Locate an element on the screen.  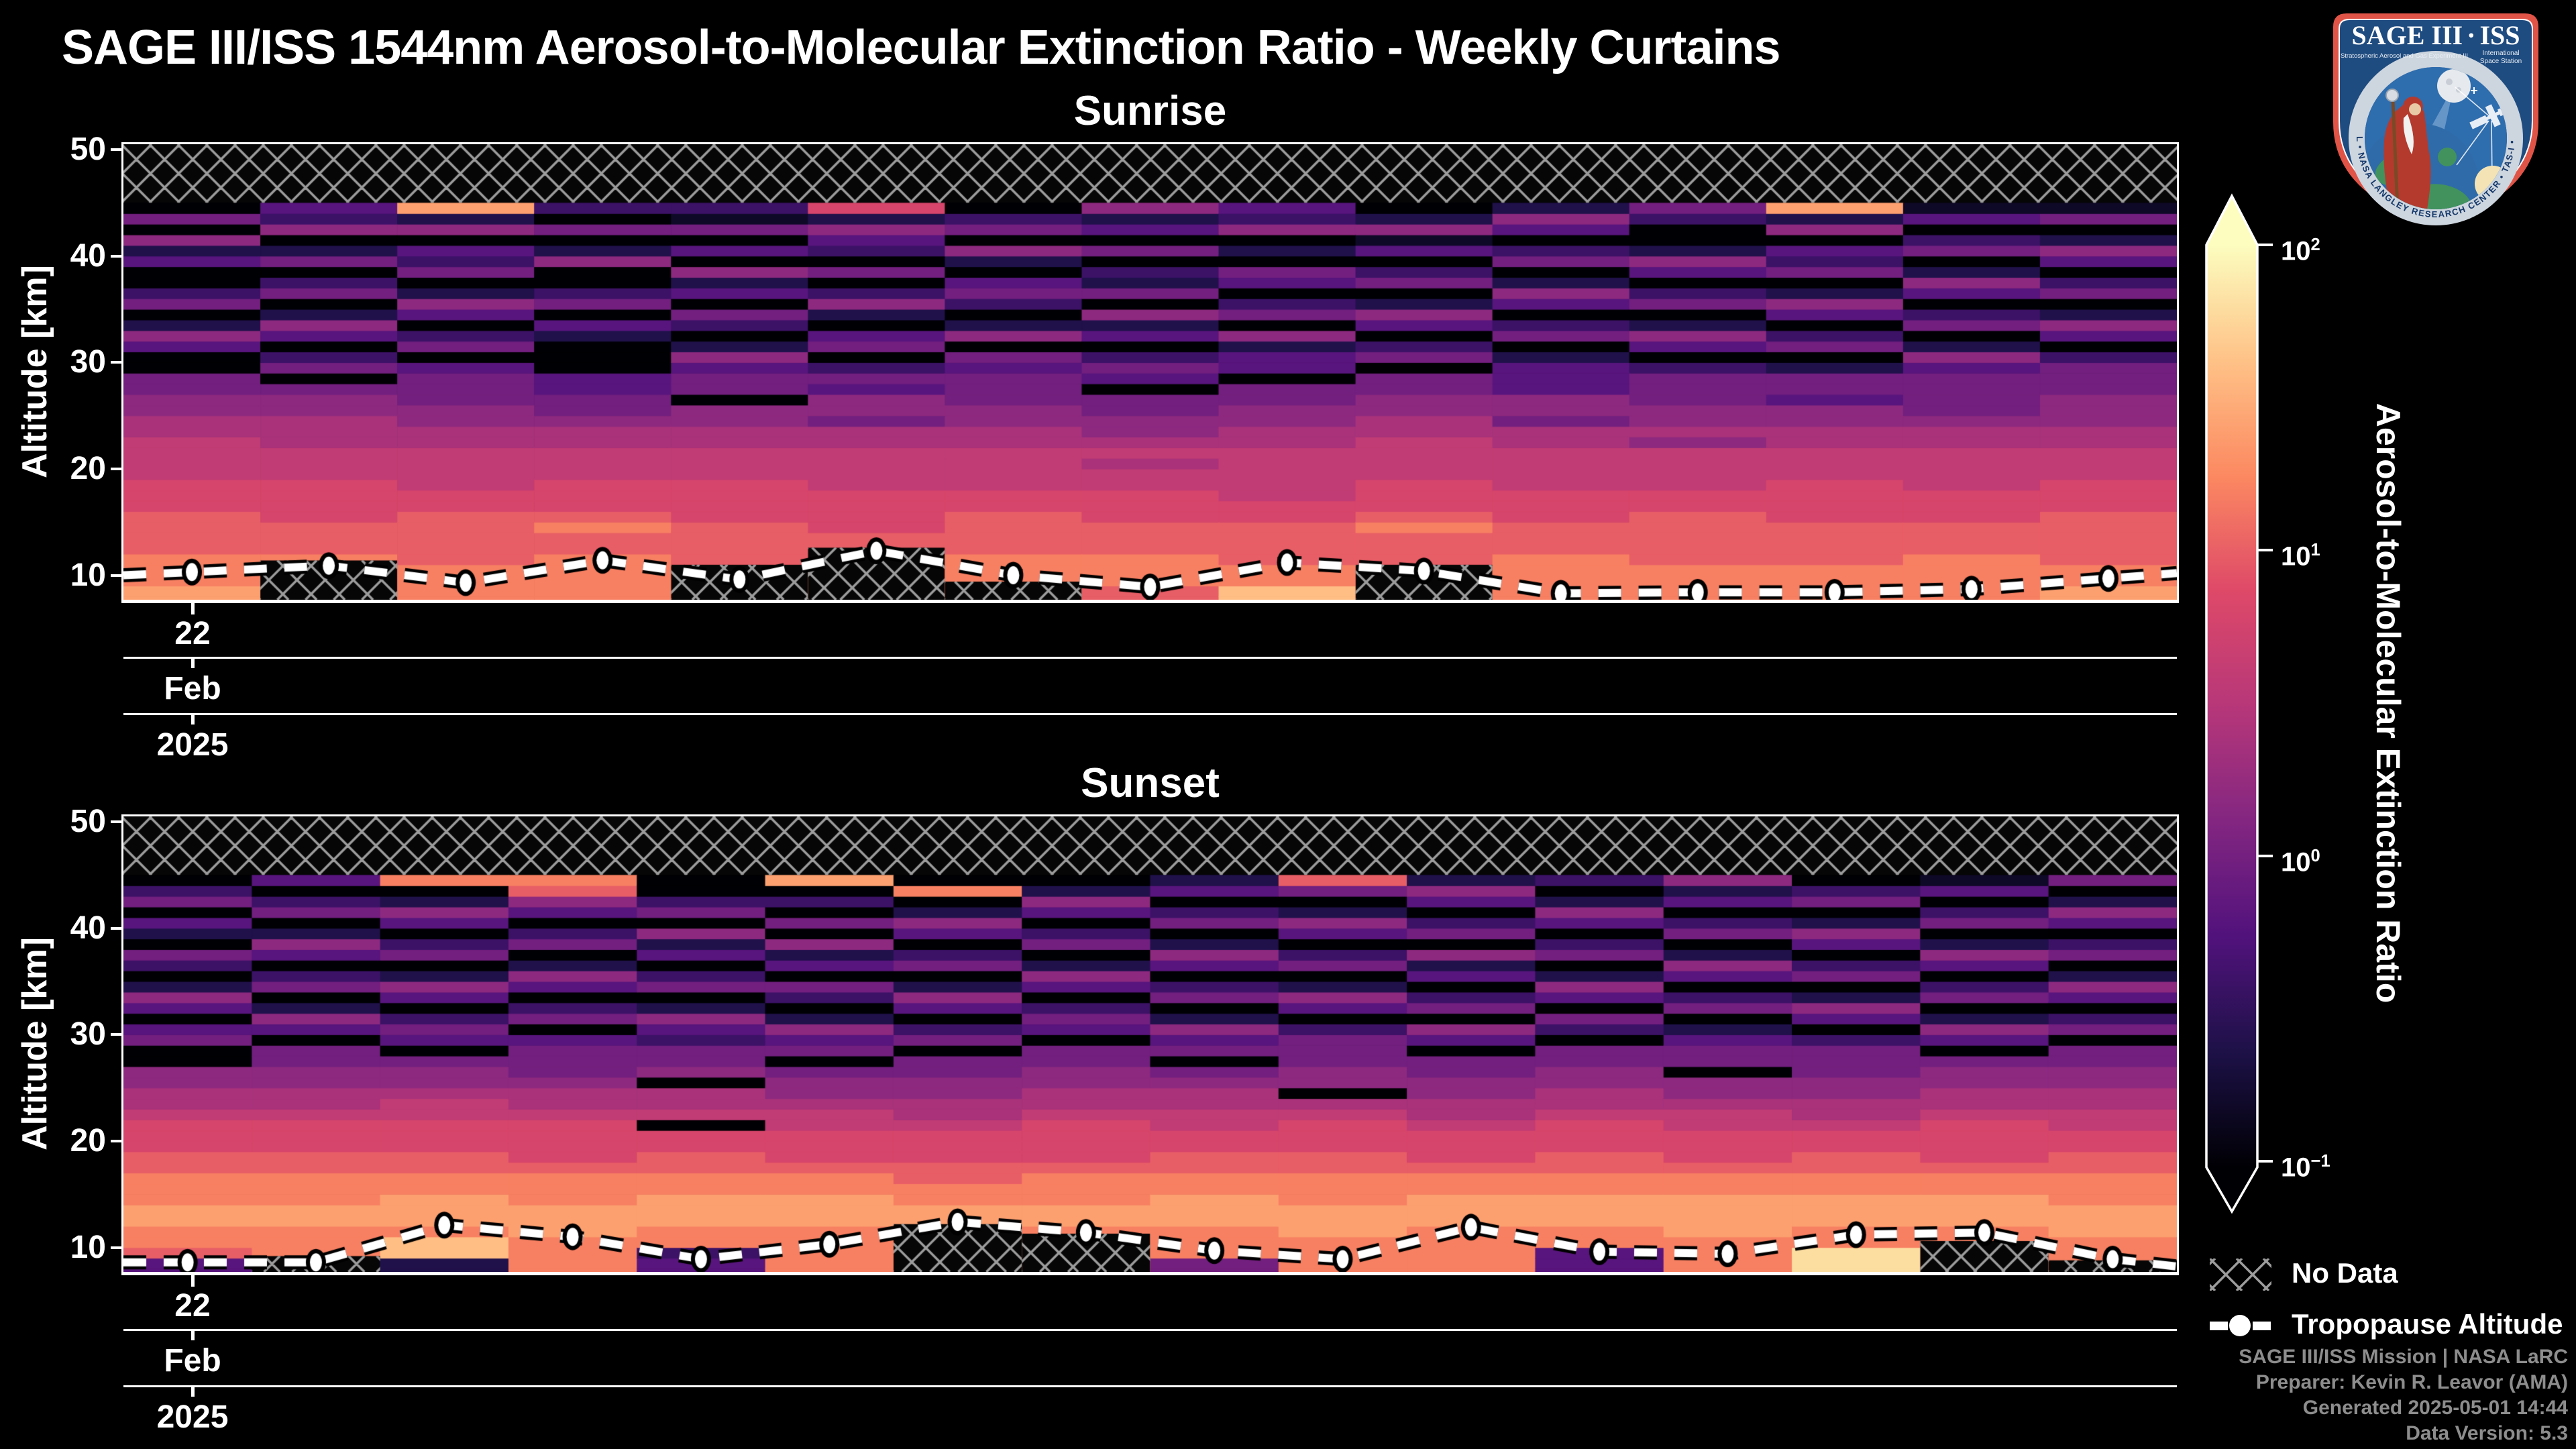
colorbar-tick-label: 10² is located at coordinates (2300, 250).